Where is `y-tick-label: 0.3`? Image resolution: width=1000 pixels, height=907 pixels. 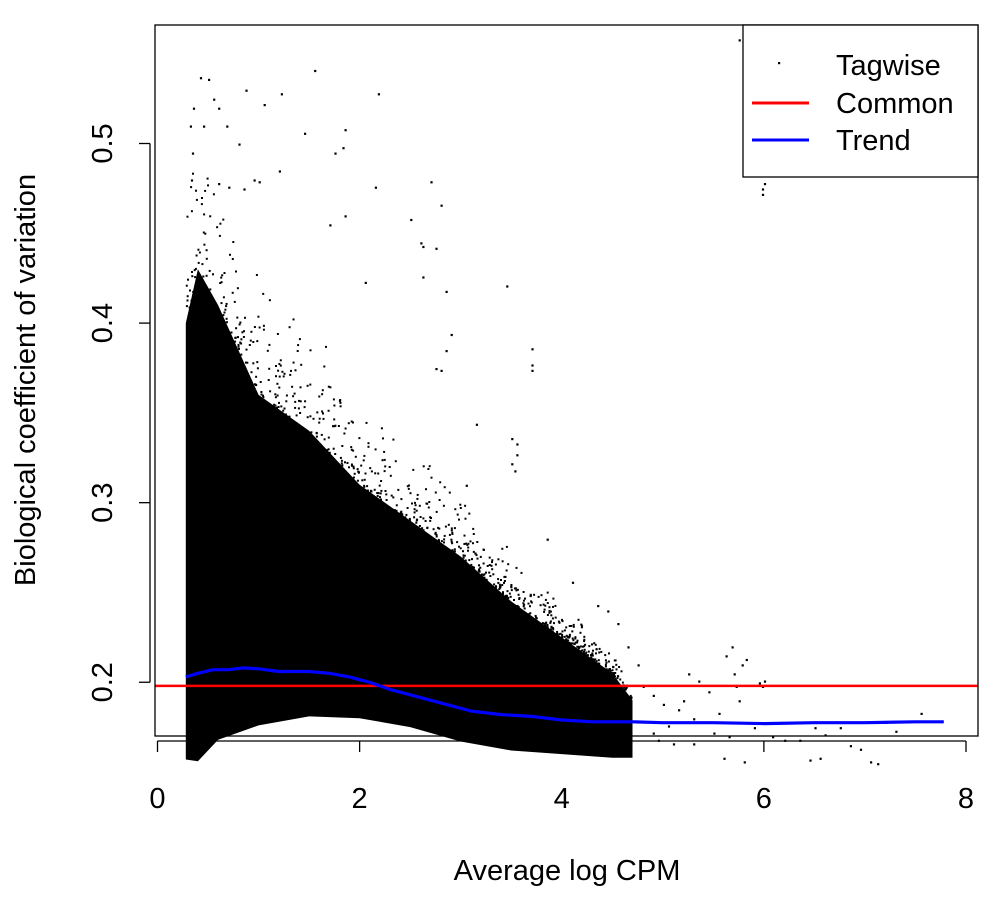
y-tick-label: 0.3 is located at coordinates (103, 503).